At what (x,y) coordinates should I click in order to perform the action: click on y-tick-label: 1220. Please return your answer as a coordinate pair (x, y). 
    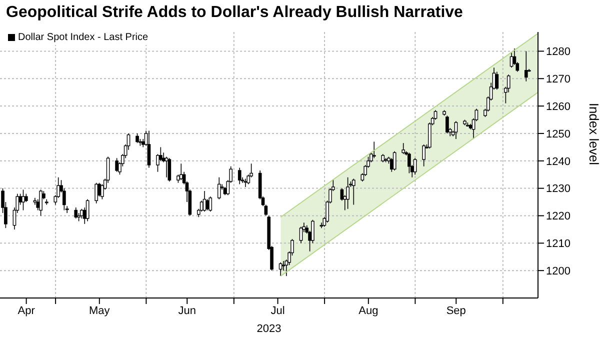
    Looking at the image, I should click on (558, 216).